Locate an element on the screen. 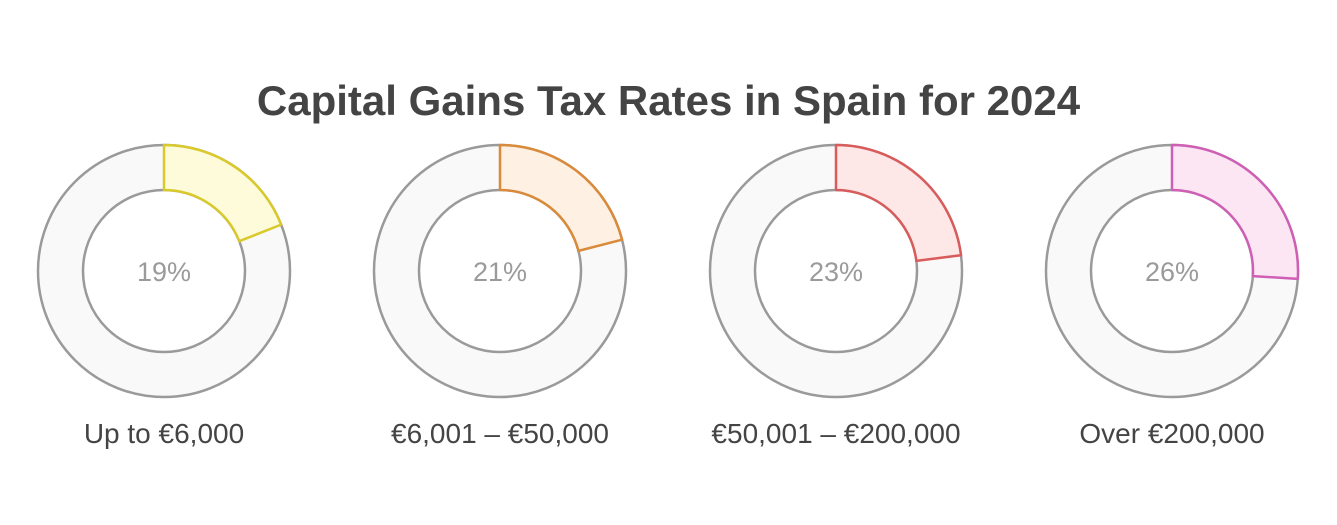 The image size is (1337, 525). value-label-50001-200000: 23% is located at coordinates (836, 272).